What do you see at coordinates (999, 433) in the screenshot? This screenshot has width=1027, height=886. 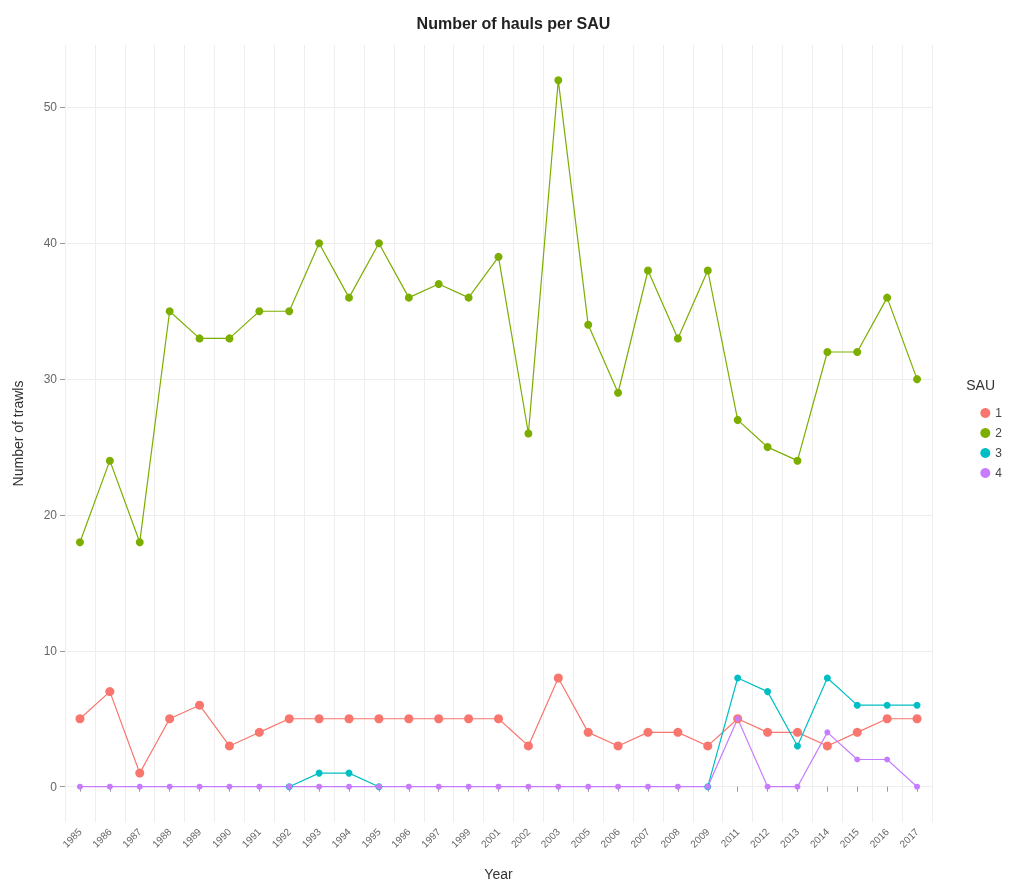 I see `legend-label: 2` at bounding box center [999, 433].